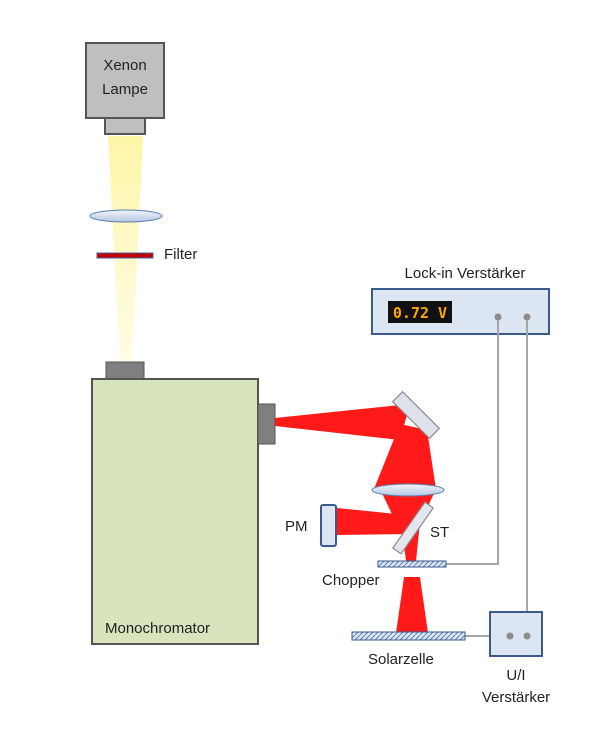 The width and height of the screenshot is (606, 735). I want to click on lockin-title: Lock-in Verstärker, so click(465, 273).